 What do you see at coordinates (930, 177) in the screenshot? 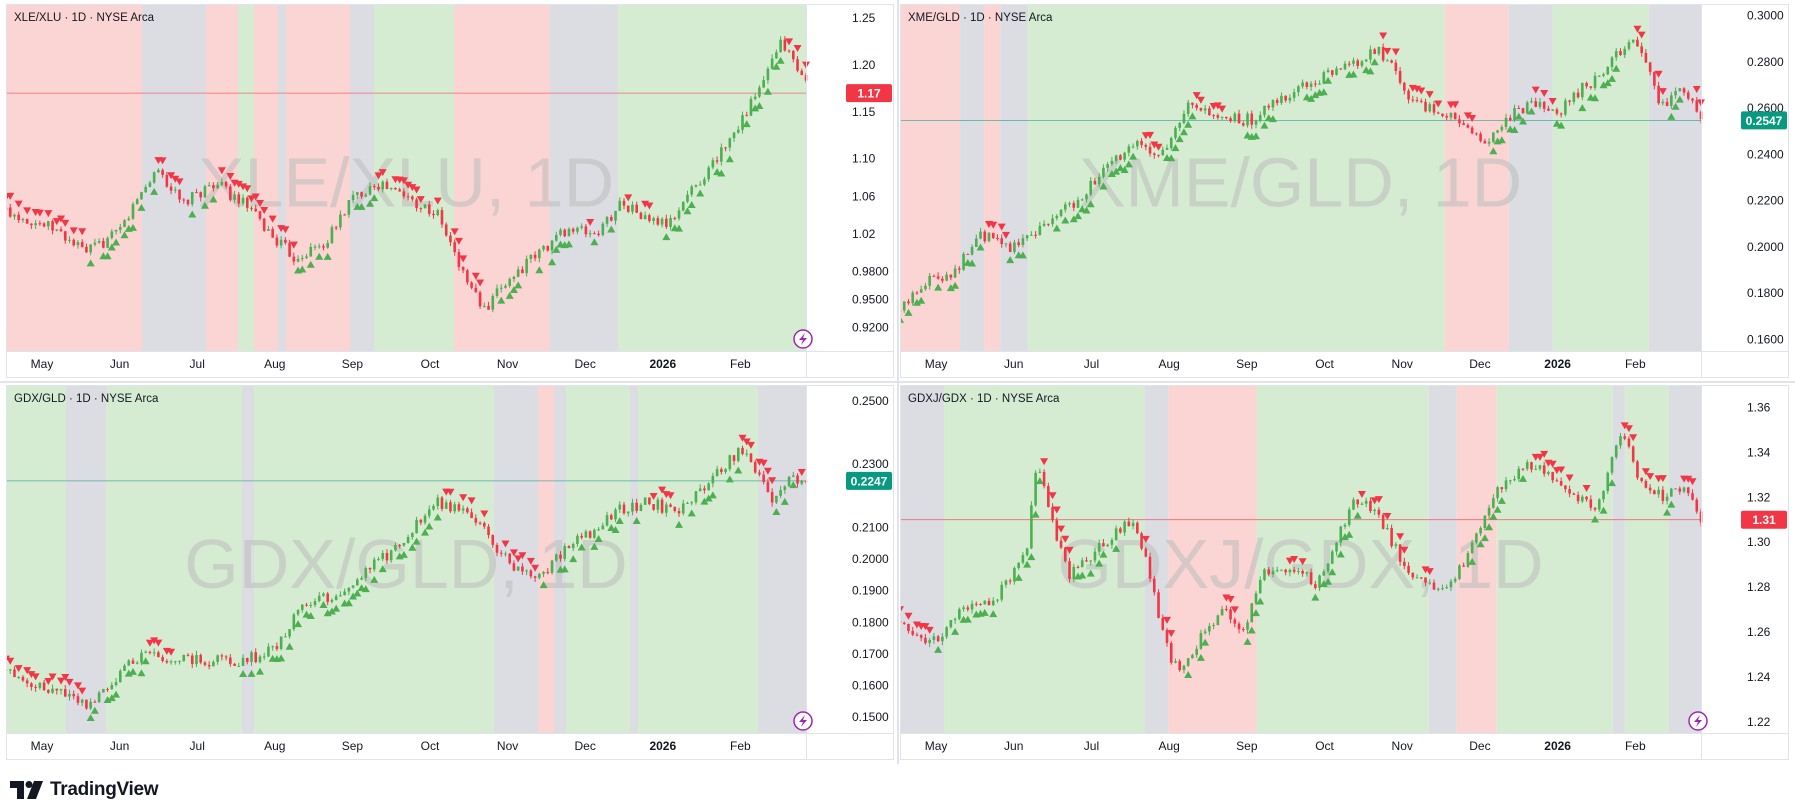
I see `zone-bear` at bounding box center [930, 177].